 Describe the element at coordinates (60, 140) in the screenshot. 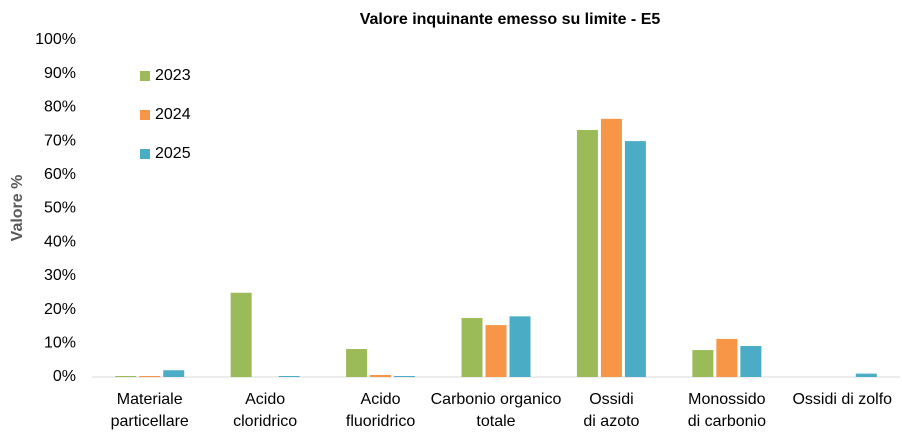

I see `y-tick-label: 70%` at that location.